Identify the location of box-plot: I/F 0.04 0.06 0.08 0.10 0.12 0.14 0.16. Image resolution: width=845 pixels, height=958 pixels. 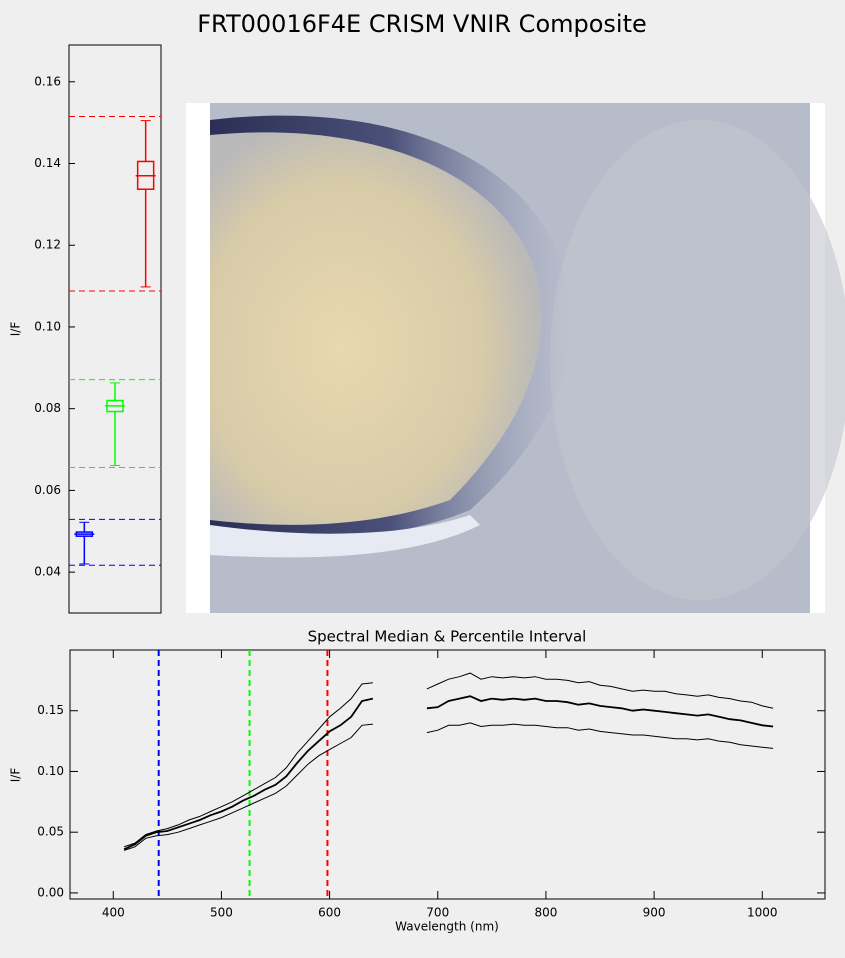
(85, 329).